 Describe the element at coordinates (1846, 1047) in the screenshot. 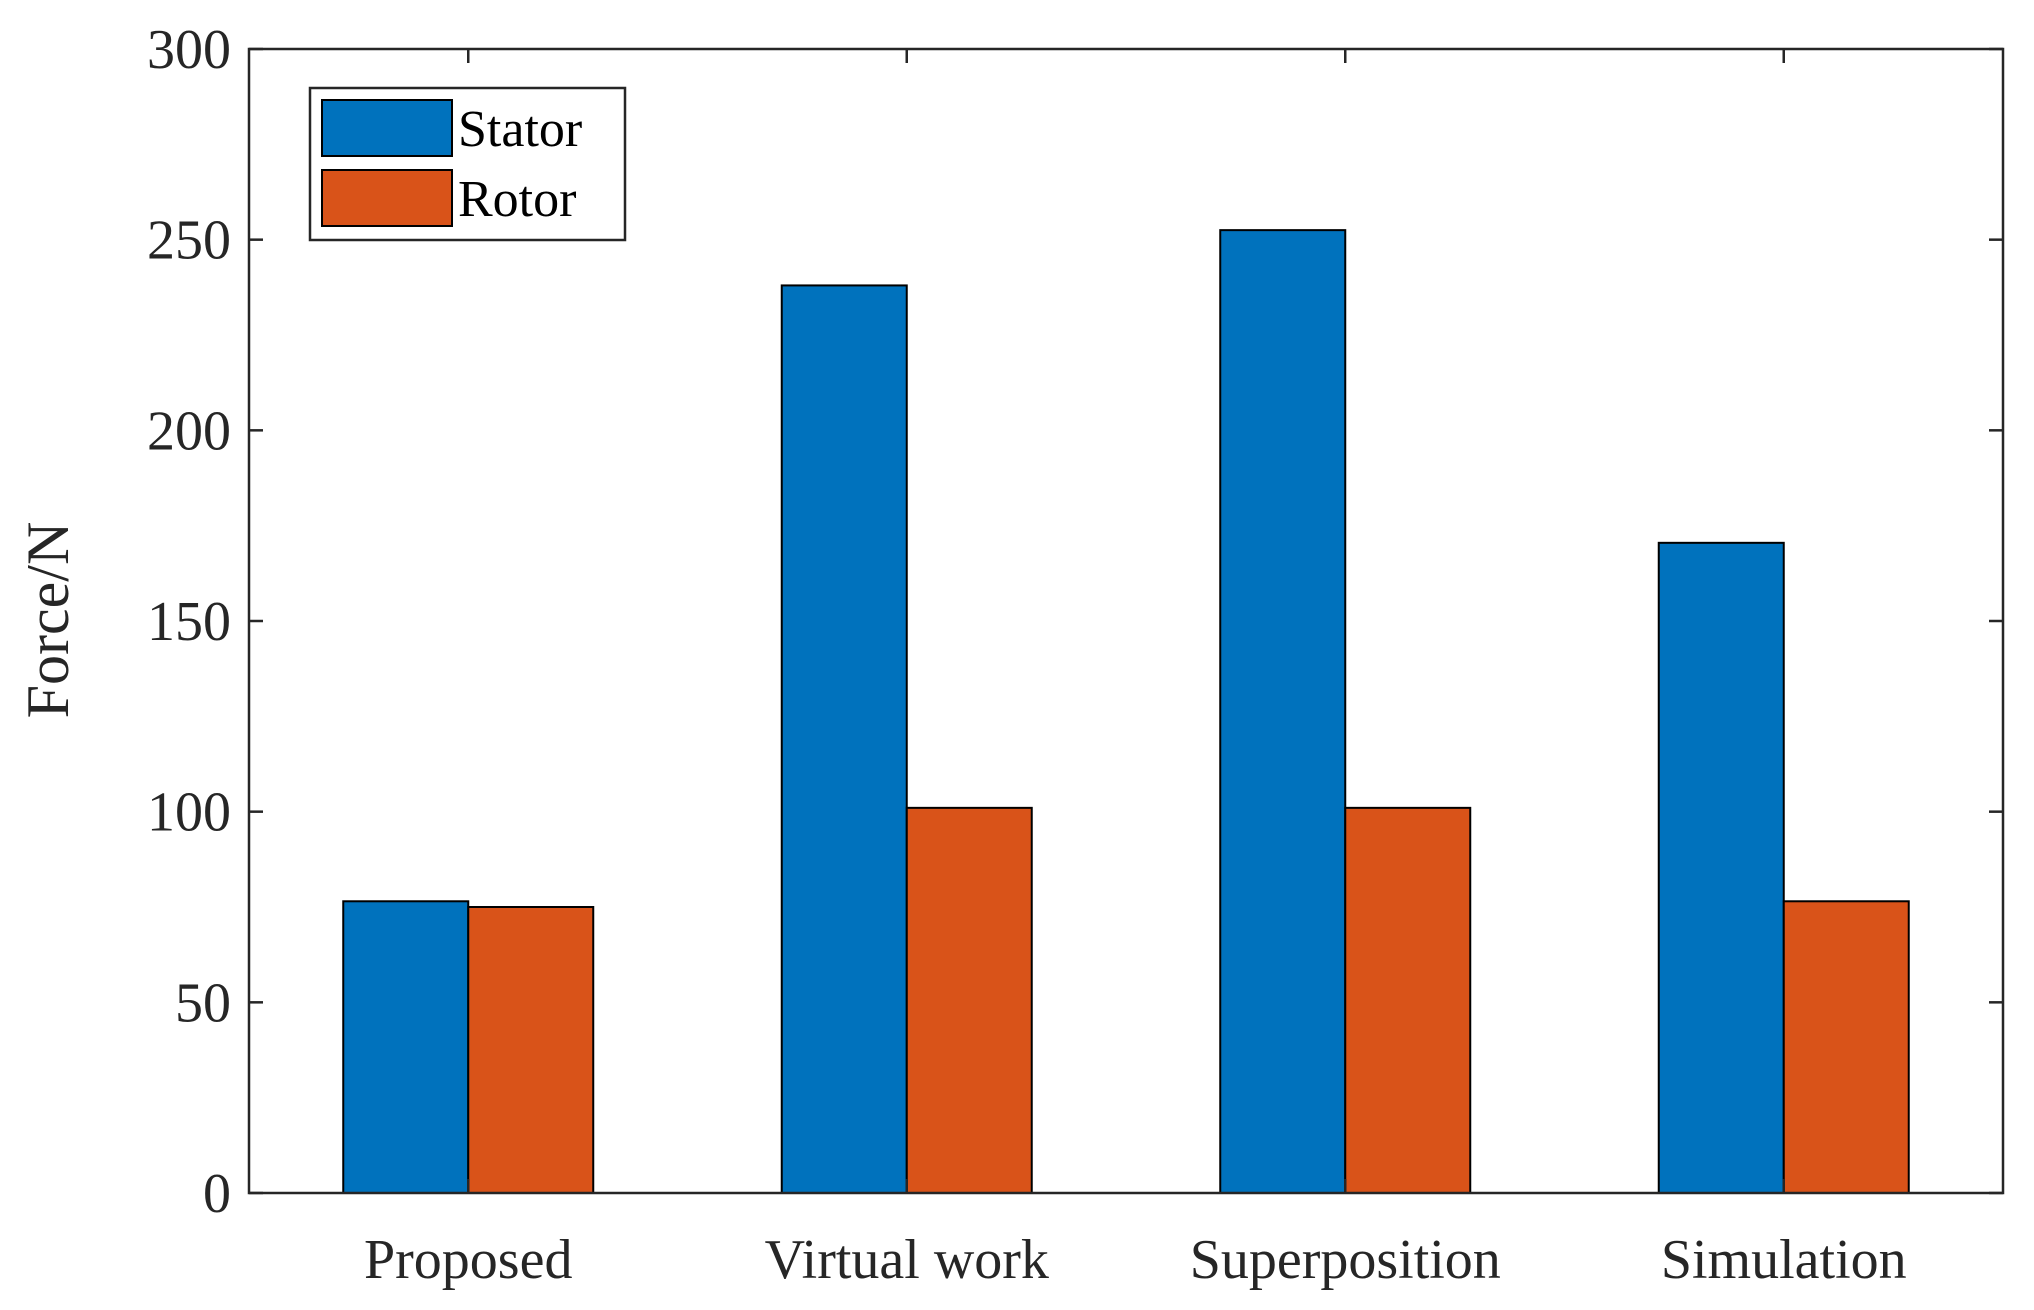

I see `bar-rotor-simulation` at that location.